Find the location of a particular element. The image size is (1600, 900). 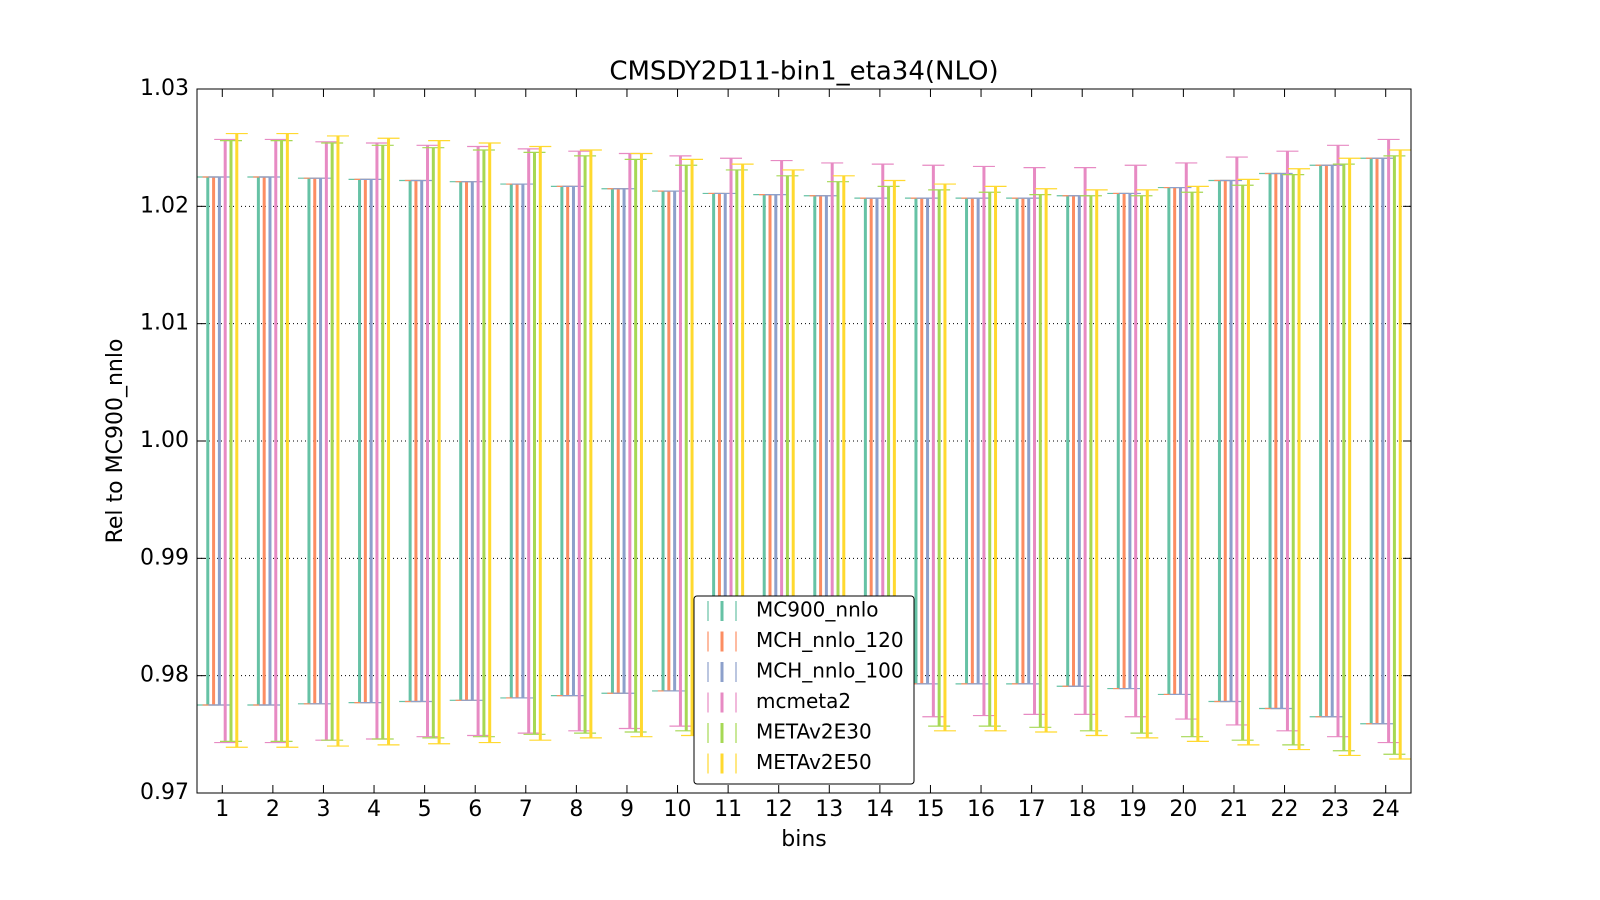

x-tick-label: 18 is located at coordinates (1082, 809).